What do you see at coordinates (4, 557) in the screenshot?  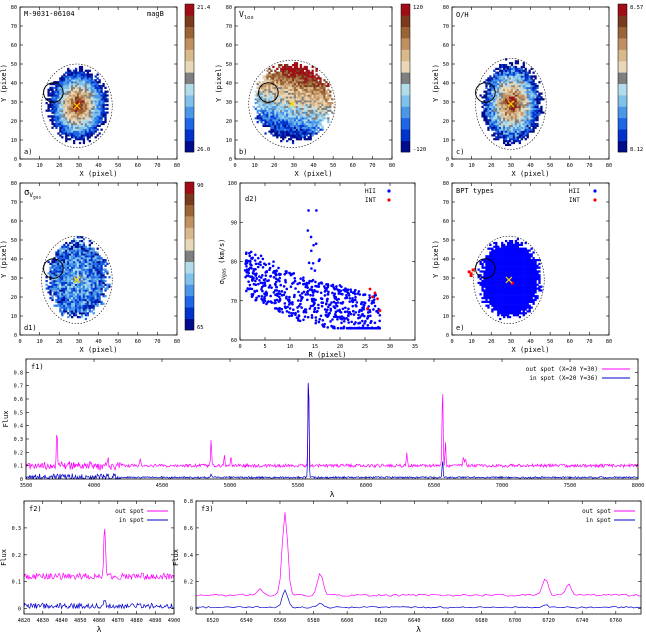 I see `y-axis-label: Flux` at bounding box center [4, 557].